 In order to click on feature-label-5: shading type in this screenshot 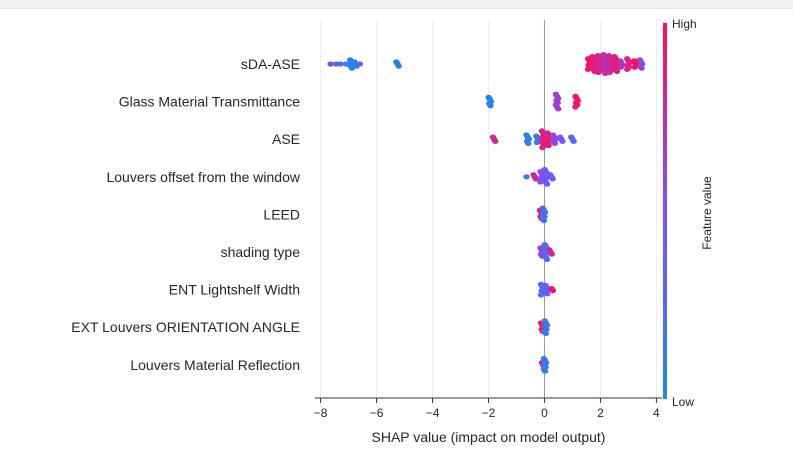, I will do `click(261, 252)`.